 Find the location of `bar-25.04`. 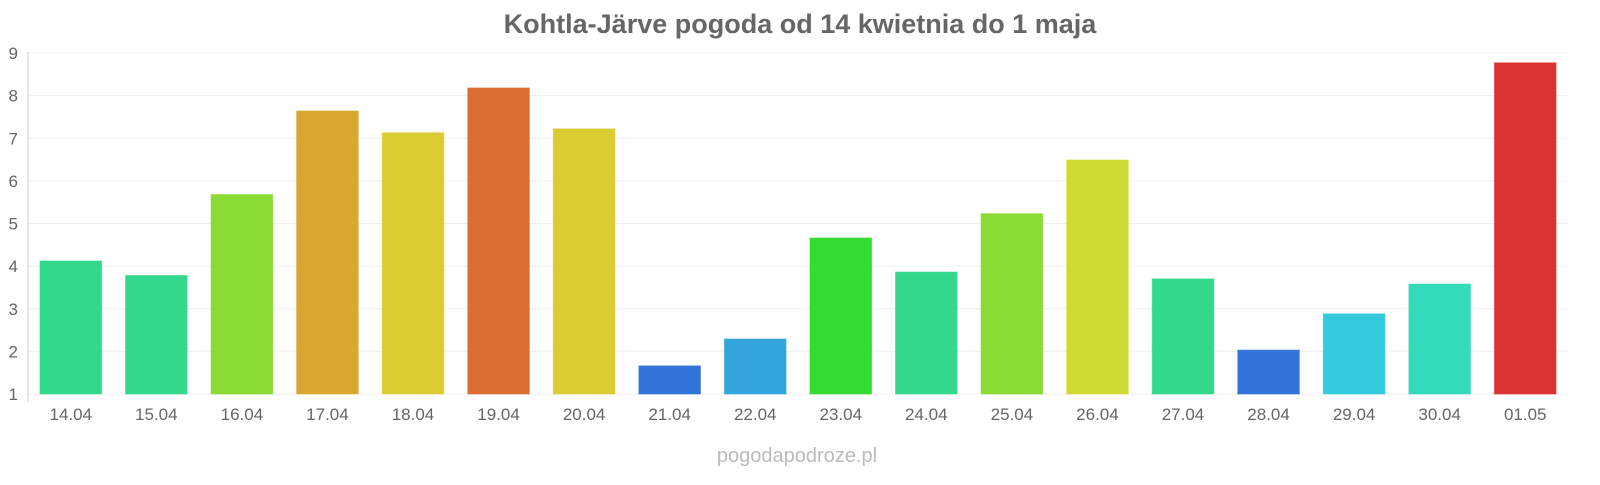

bar-25.04 is located at coordinates (1012, 304).